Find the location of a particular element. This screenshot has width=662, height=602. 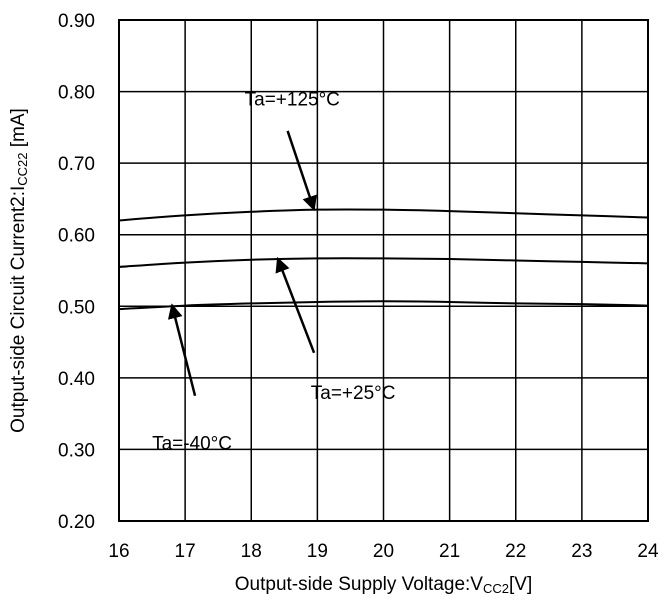

y-axis-label: Output-side Circuit Current2:ICC22 [mA] is located at coordinates (19, 270).